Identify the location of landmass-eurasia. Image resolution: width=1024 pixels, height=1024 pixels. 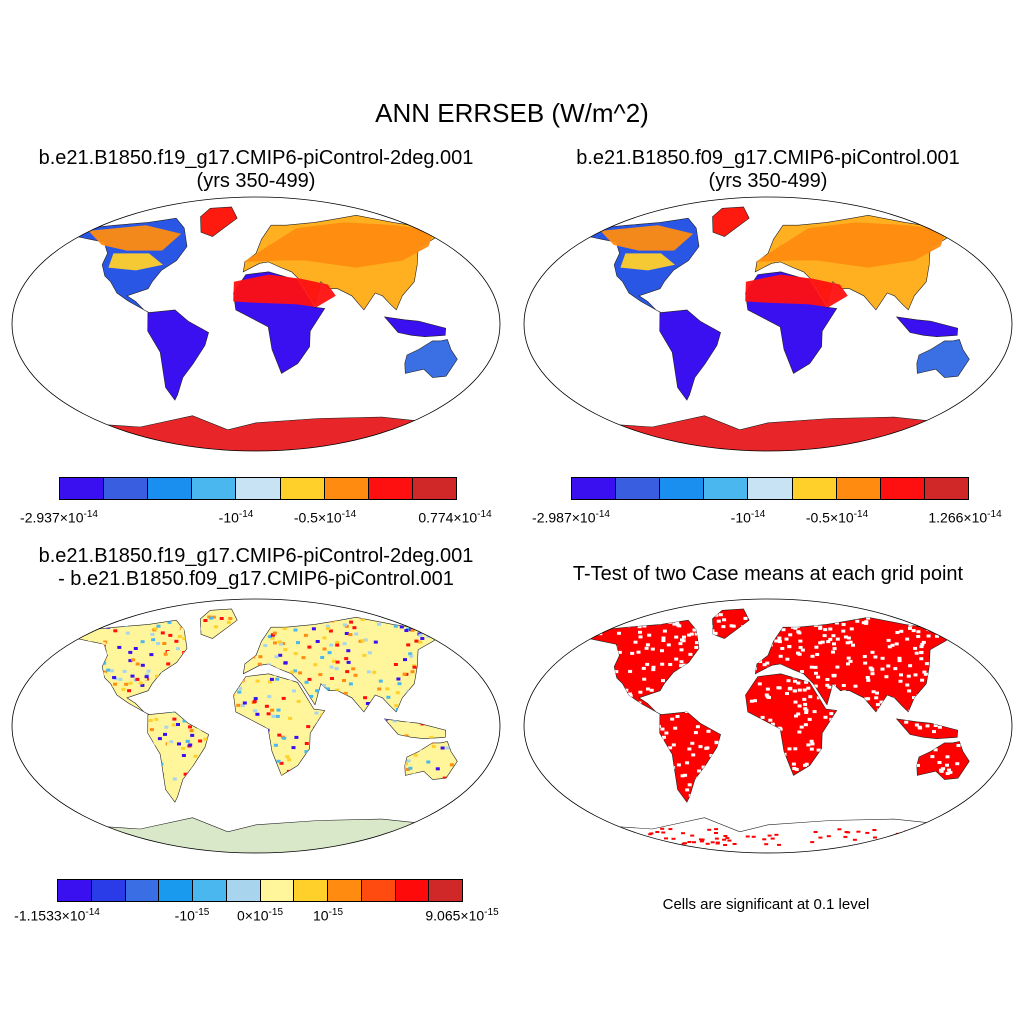
(344, 664).